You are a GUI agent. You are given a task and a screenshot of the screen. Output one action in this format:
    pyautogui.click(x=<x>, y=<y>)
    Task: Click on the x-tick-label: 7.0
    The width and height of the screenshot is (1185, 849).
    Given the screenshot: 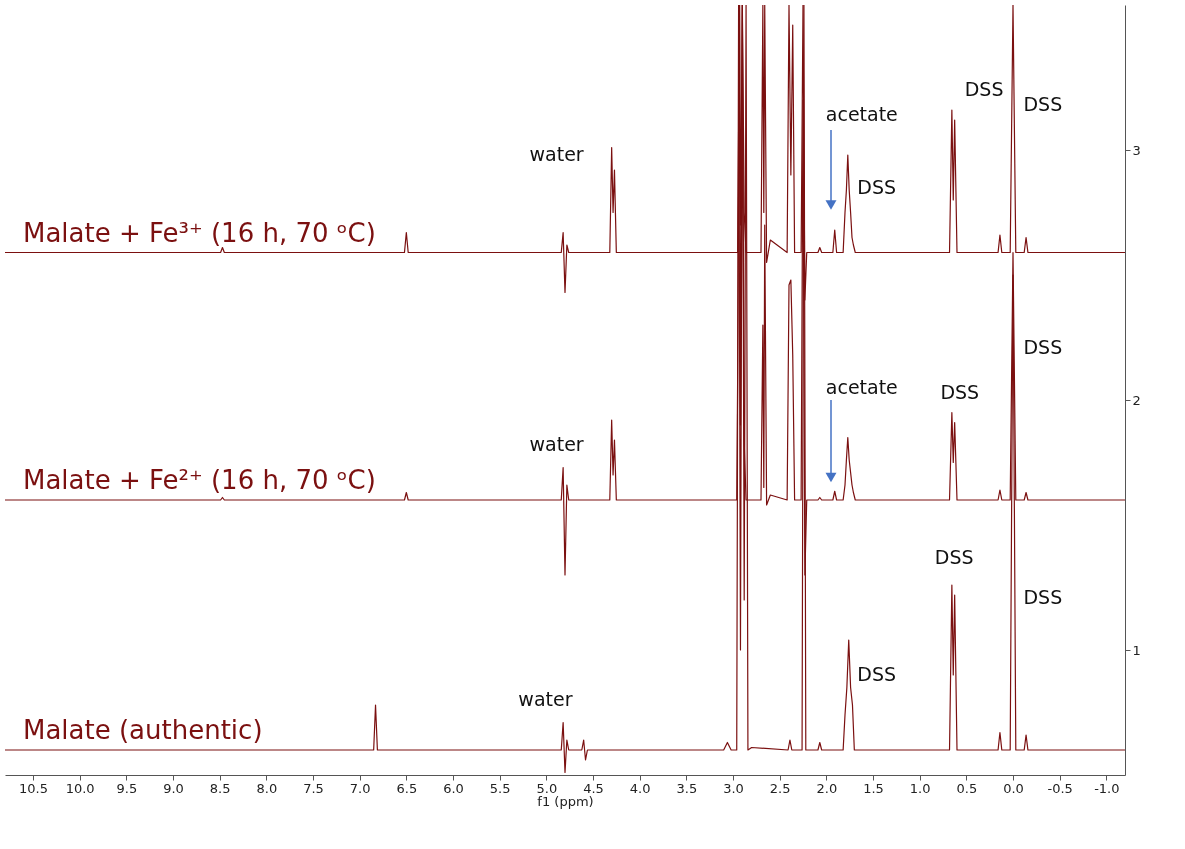 What is the action you would take?
    pyautogui.click(x=360, y=788)
    